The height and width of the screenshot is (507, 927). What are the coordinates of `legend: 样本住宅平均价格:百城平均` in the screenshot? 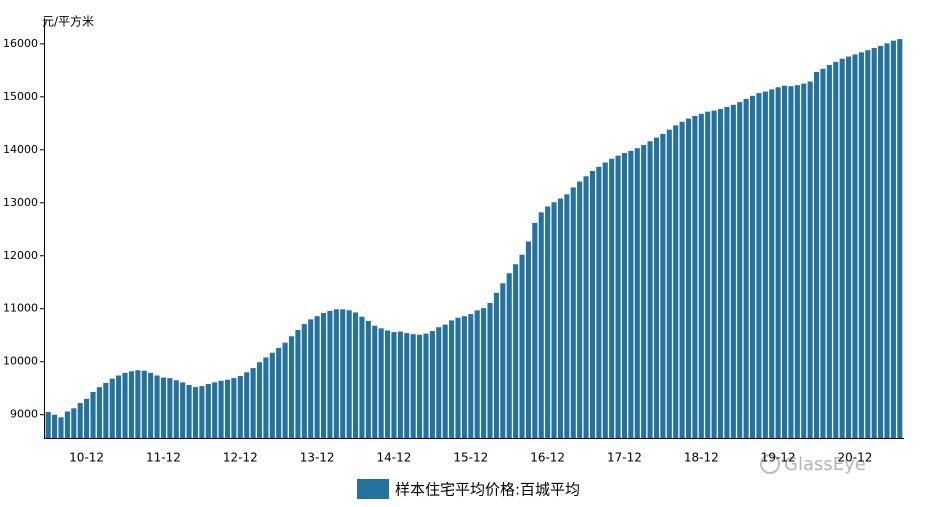 It's located at (468, 489).